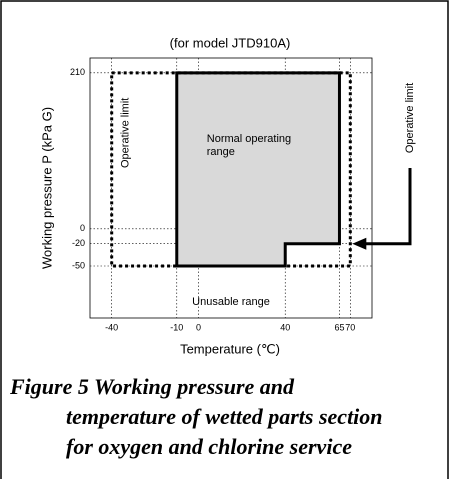 The width and height of the screenshot is (450, 479). I want to click on unusable-label: Unusable range, so click(231, 302).